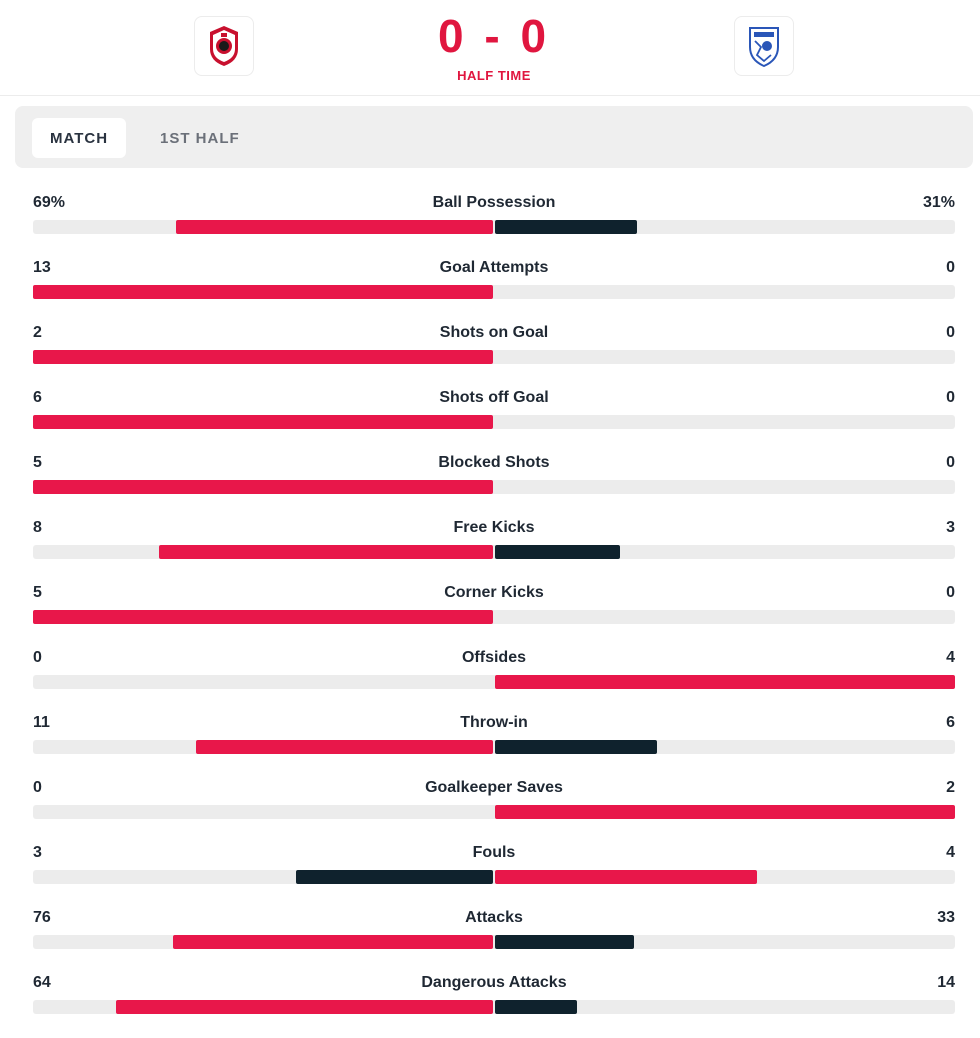 The width and height of the screenshot is (980, 1038). I want to click on stat-away-value: 33, so click(946, 917).